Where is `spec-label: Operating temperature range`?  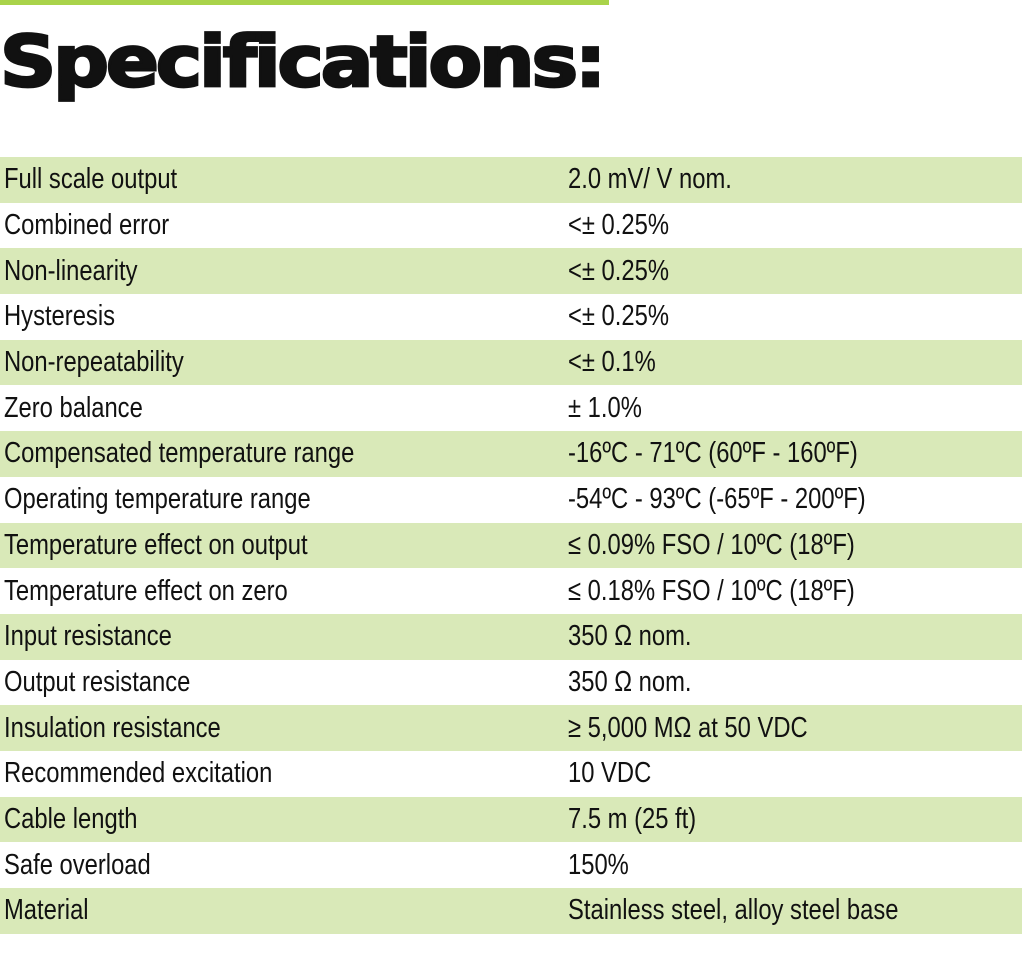
spec-label: Operating temperature range is located at coordinates (157, 499).